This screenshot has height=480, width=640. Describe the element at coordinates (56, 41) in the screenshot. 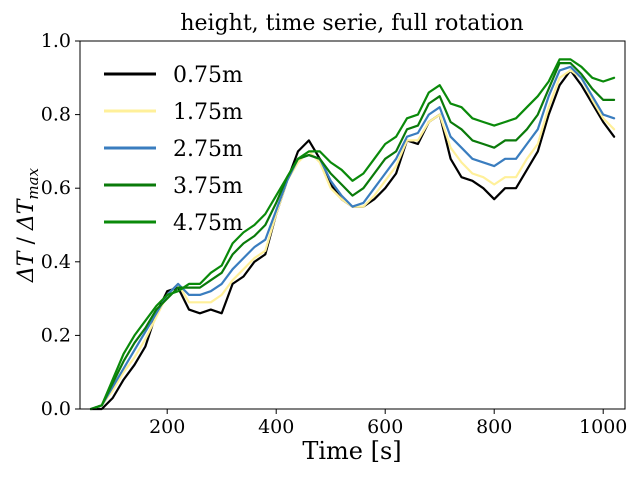

I see `y-tick-label: 1.0` at that location.